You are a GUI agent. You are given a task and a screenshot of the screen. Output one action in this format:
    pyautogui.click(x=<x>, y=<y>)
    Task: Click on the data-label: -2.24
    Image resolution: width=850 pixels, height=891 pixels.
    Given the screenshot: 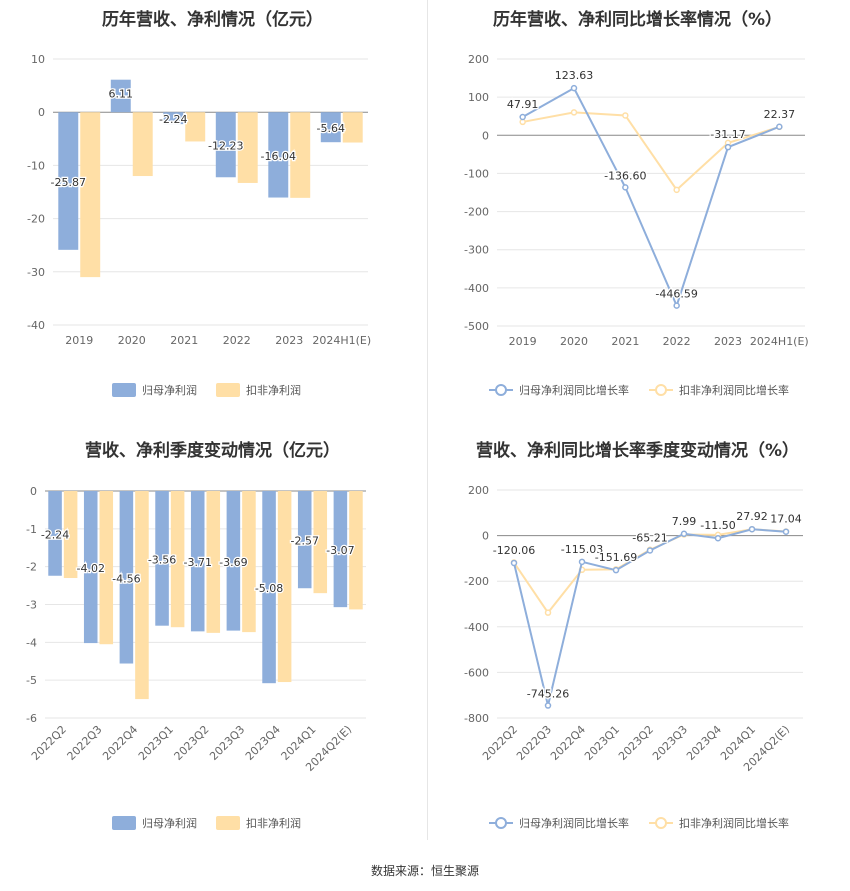 What is the action you would take?
    pyautogui.click(x=55, y=534)
    